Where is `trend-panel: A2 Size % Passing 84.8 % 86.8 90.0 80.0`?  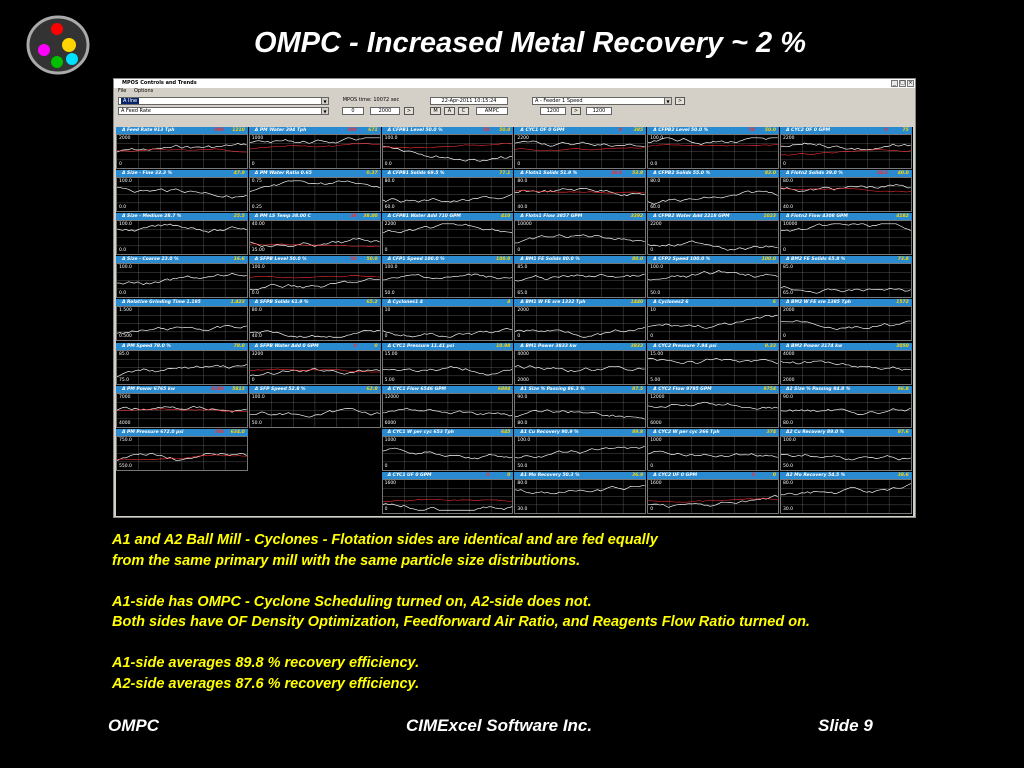
trend-panel: A2 Size % Passing 84.8 % 86.8 90.0 80.0 is located at coordinates (846, 406).